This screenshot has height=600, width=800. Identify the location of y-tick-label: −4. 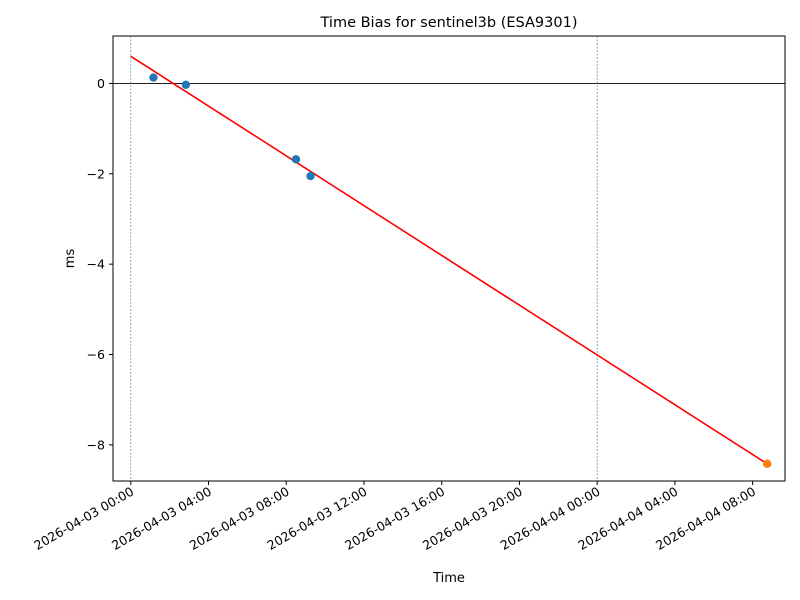
(96, 264).